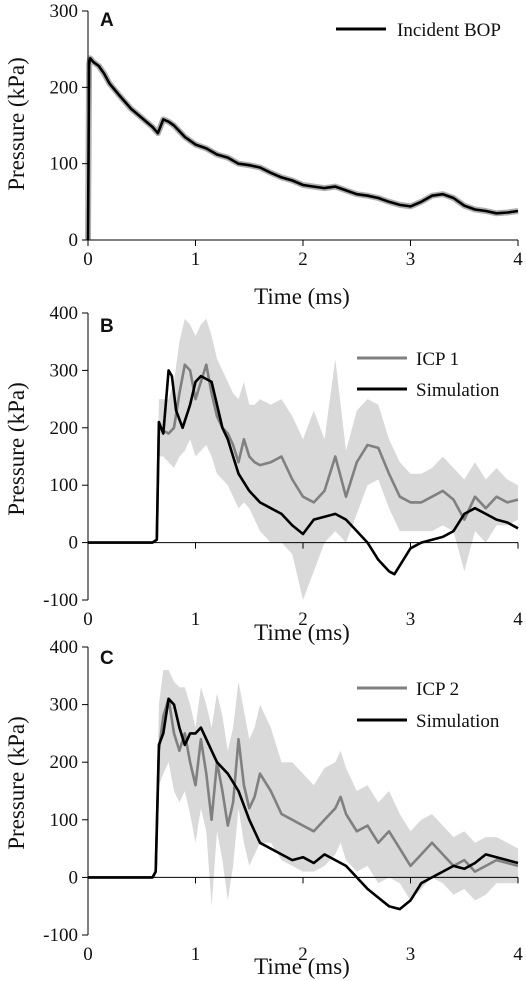 This screenshot has width=526, height=981. What do you see at coordinates (437, 359) in the screenshot?
I see `legend-label: ICP 1` at bounding box center [437, 359].